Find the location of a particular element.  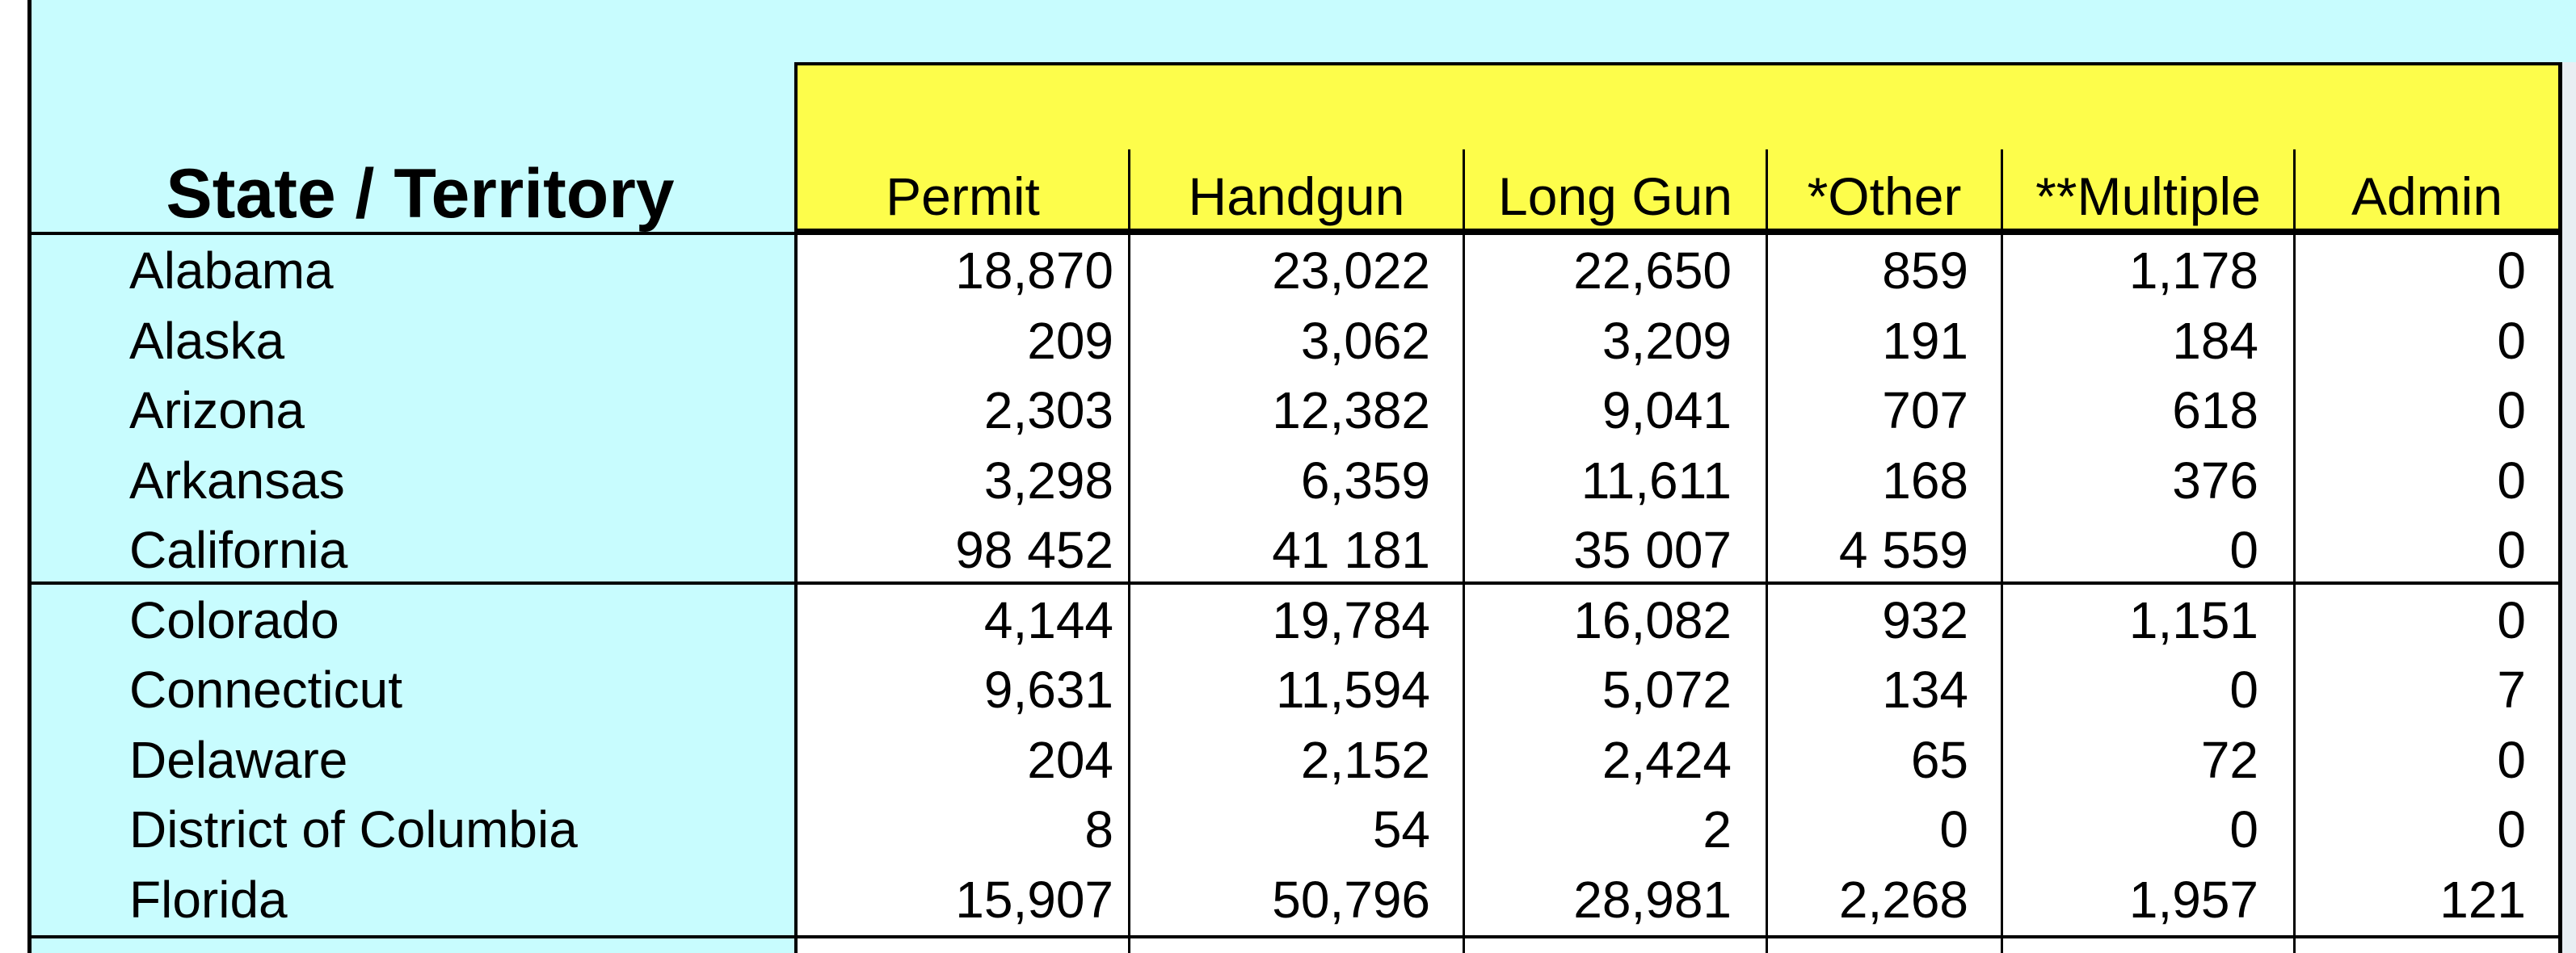

table-row: Alaska 209 3,062 3,209 191 184 0 is located at coordinates (1279, 341).